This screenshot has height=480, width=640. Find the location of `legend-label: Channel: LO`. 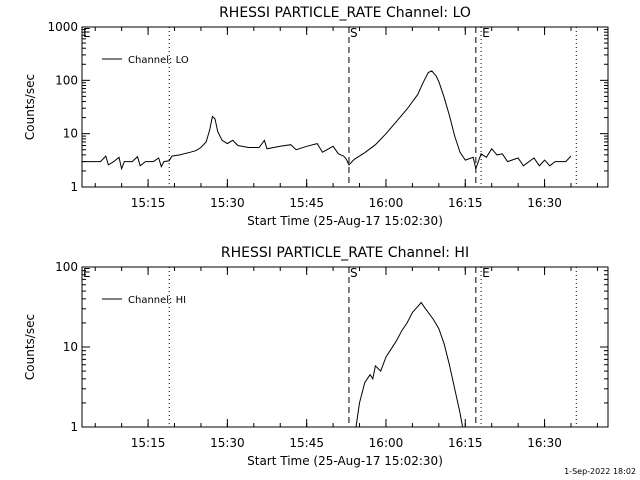

legend-label: Channel: LO is located at coordinates (158, 60).